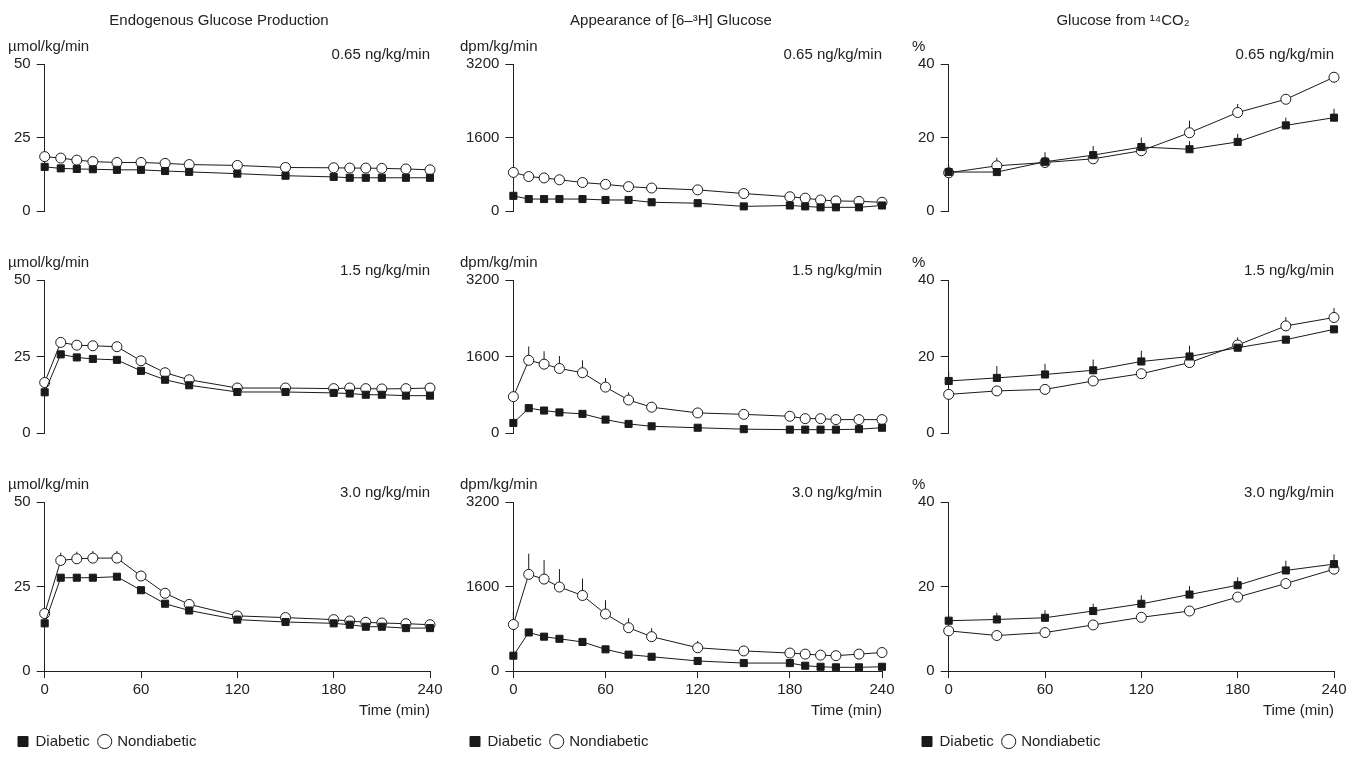 The image size is (1357, 776). I want to click on chart-title: Endogenous Glucose Production, so click(219, 20).